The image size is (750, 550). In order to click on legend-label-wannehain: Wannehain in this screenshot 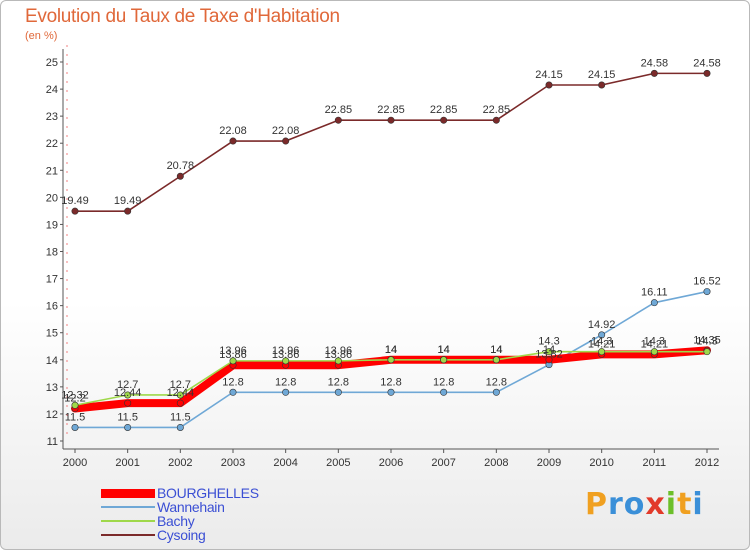, I will do `click(191, 507)`.